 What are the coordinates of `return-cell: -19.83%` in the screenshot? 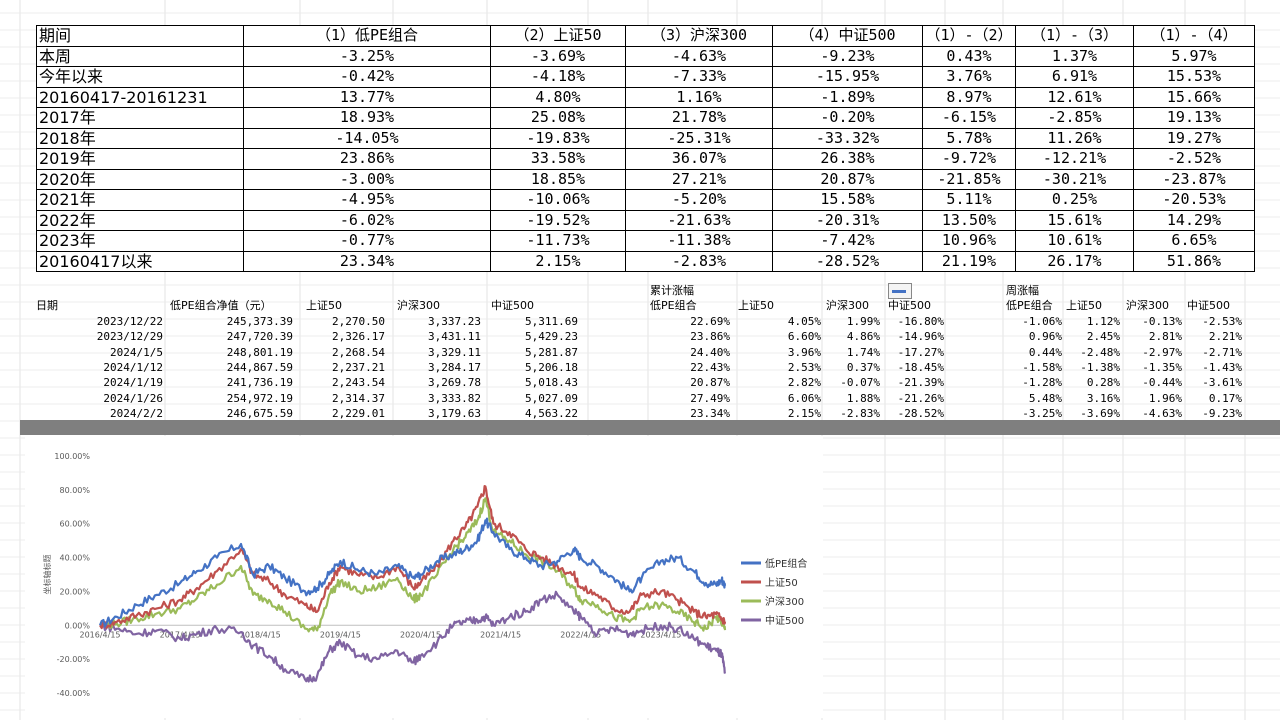 It's located at (558, 138).